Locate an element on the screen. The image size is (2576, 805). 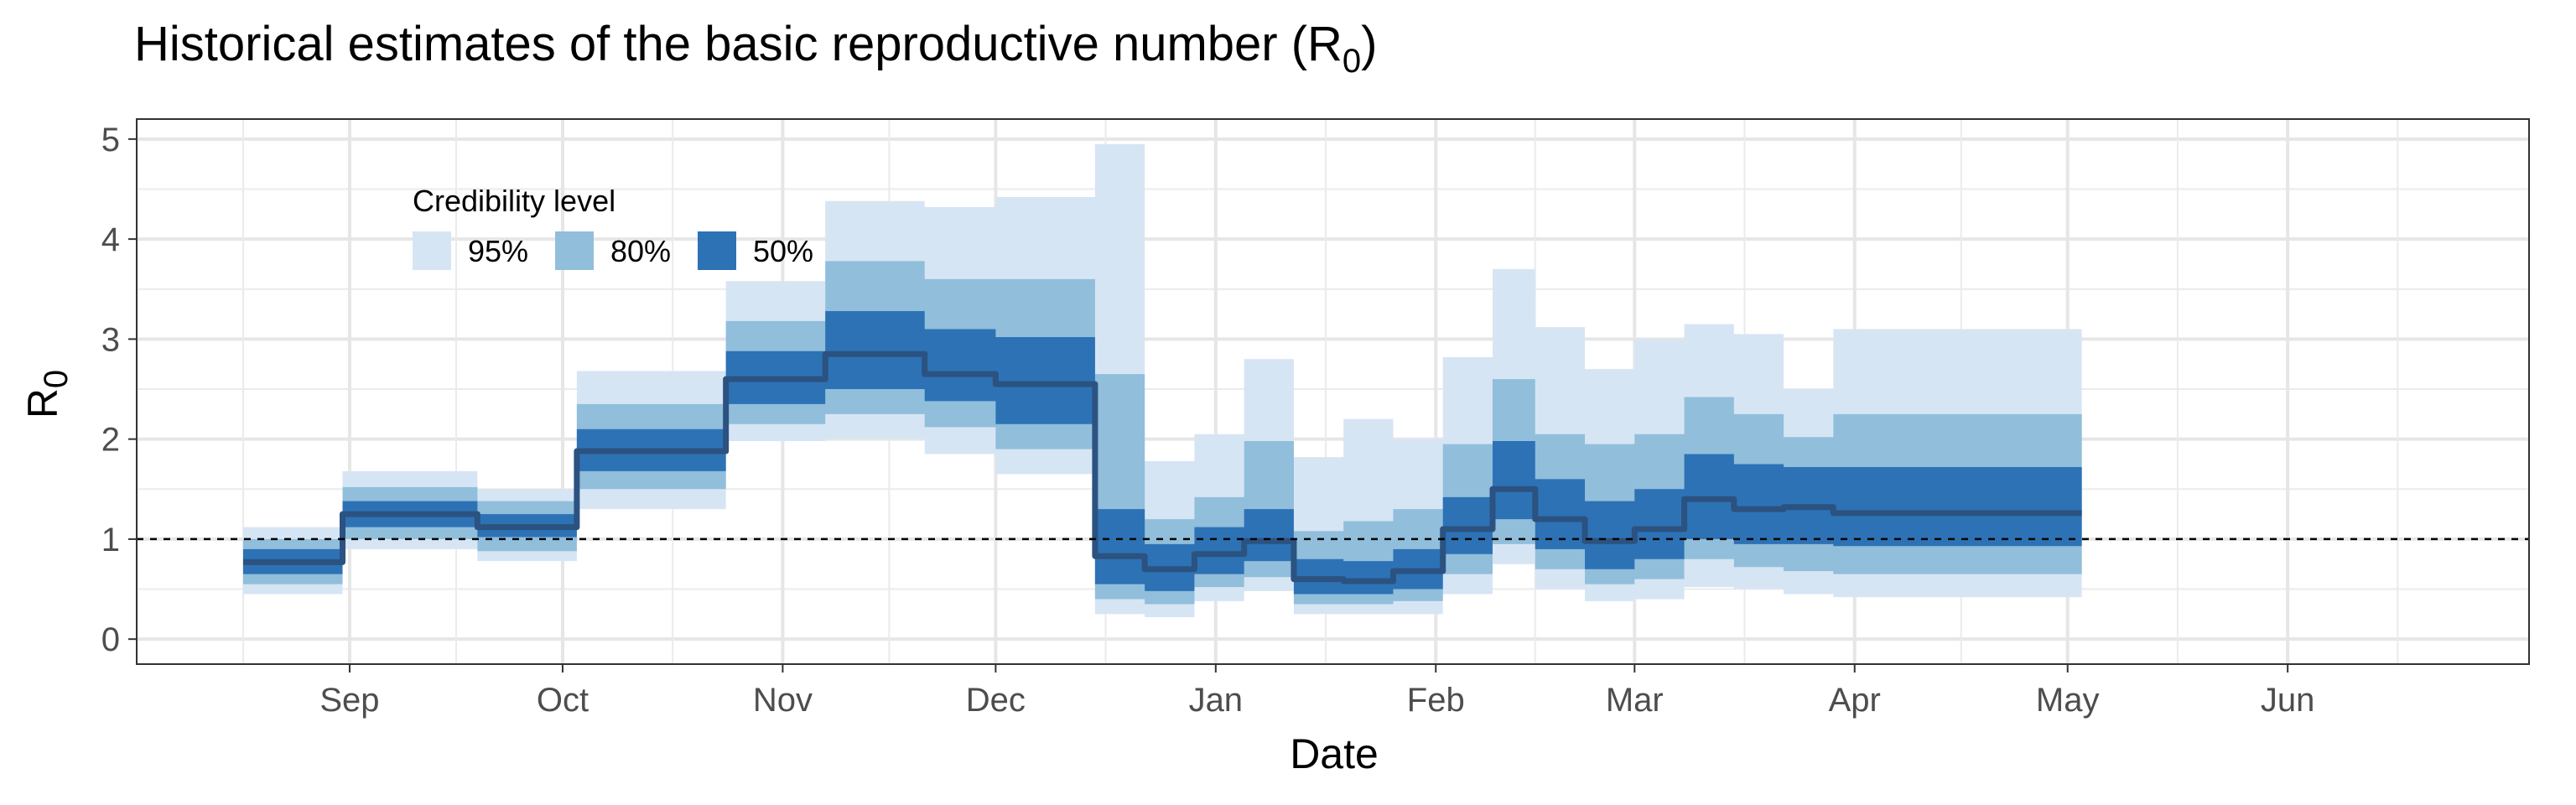
legend-label: 95% is located at coordinates (498, 251).